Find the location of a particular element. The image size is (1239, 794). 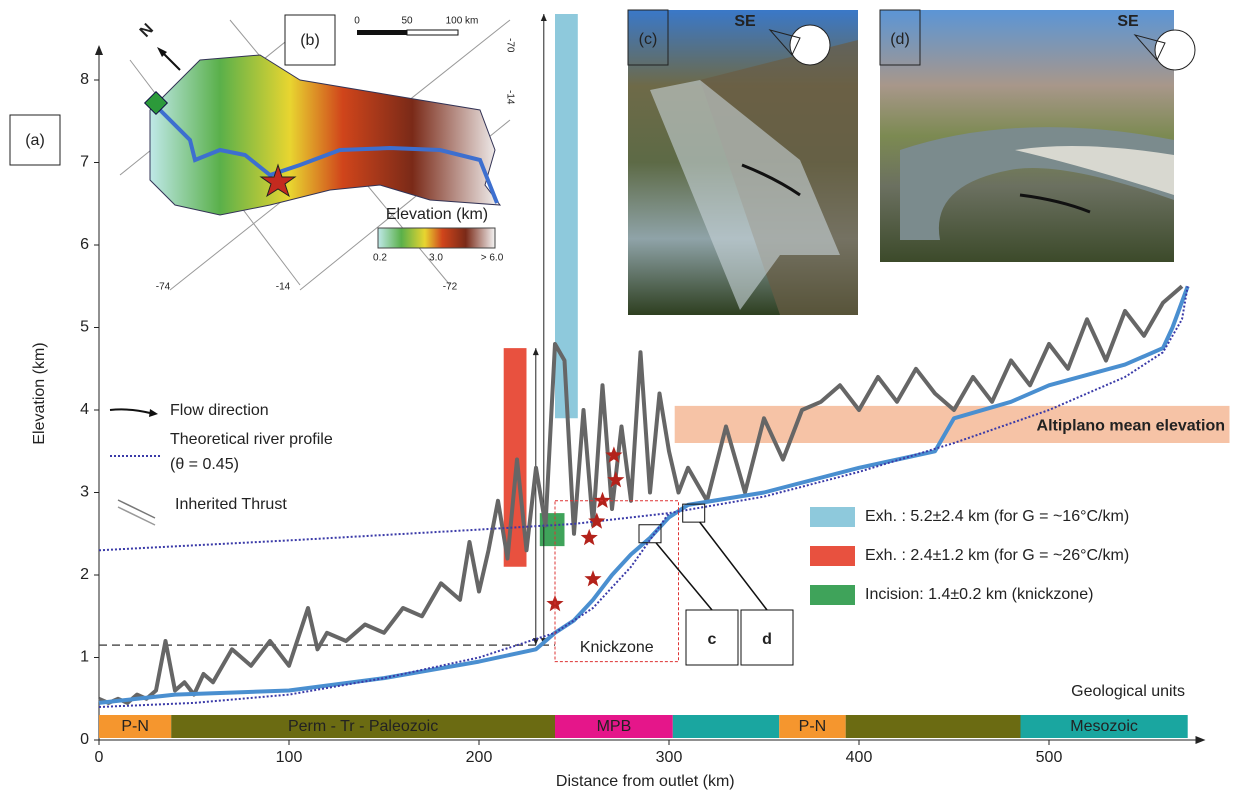

knickzone-box is located at coordinates (616, 581).